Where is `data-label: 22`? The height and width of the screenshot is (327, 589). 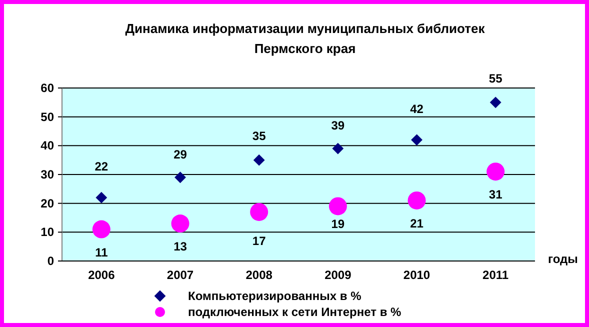 data-label: 22 is located at coordinates (101, 167).